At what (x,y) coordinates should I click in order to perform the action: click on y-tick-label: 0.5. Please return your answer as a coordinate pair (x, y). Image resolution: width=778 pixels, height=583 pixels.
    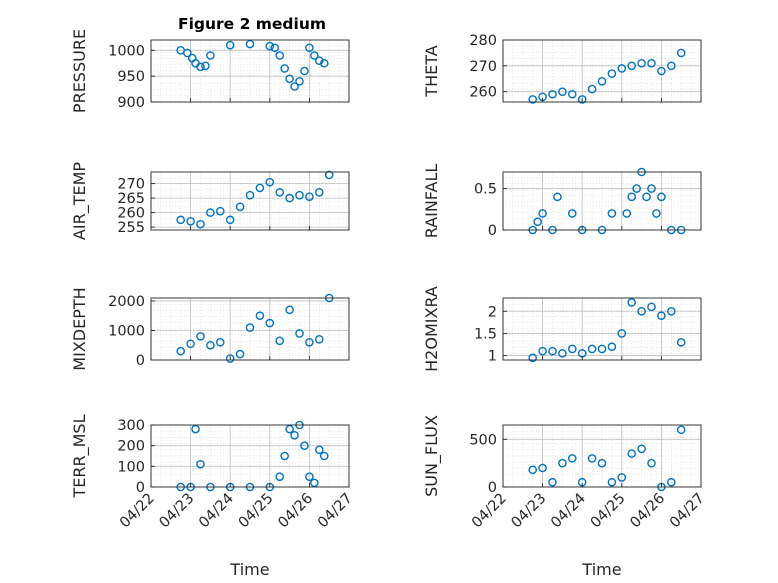
    Looking at the image, I should click on (485, 190).